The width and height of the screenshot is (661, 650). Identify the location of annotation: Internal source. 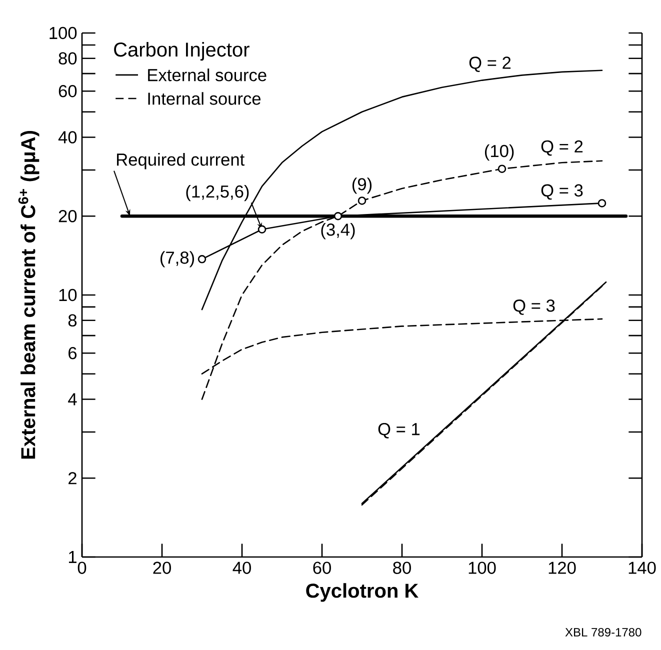
(204, 98).